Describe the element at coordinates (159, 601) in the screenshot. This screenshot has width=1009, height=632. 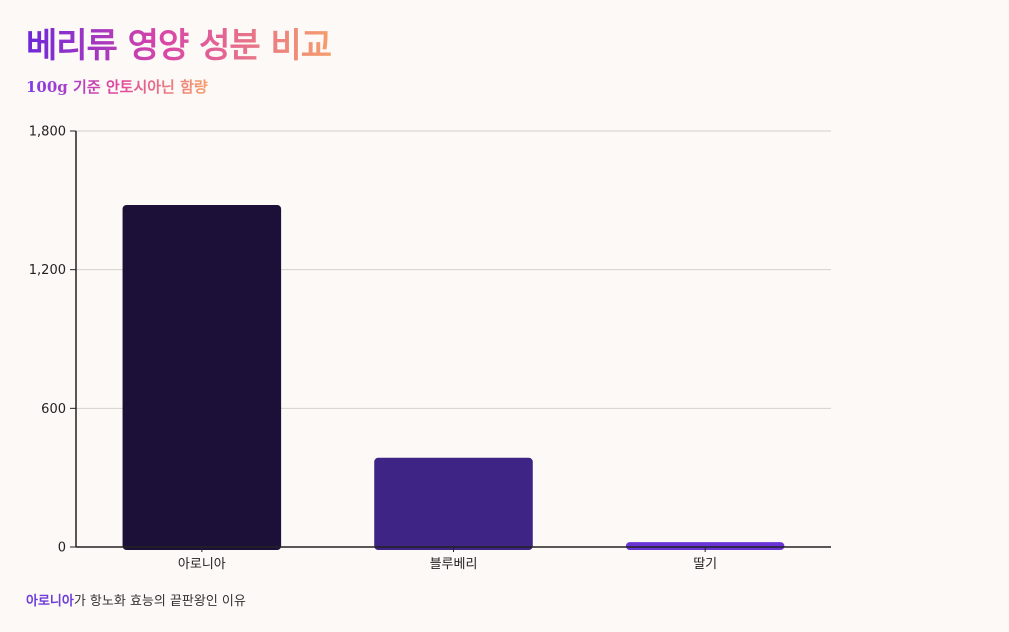
I see `footnote-text: 가 항노화 효능의 끝판왕인 이유` at that location.